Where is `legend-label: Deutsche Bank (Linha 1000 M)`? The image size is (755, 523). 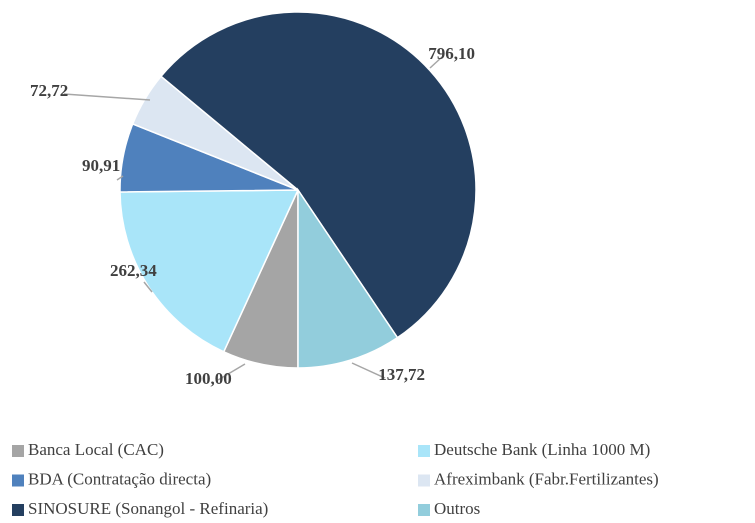 legend-label: Deutsche Bank (Linha 1000 M) is located at coordinates (542, 449).